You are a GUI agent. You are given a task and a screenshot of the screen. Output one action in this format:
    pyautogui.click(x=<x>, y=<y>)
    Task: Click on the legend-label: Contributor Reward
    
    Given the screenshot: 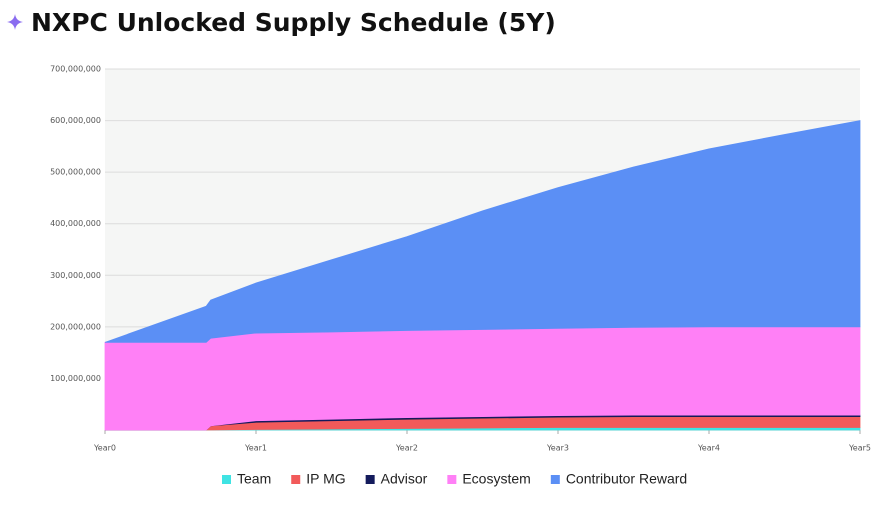 What is the action you would take?
    pyautogui.click(x=626, y=479)
    